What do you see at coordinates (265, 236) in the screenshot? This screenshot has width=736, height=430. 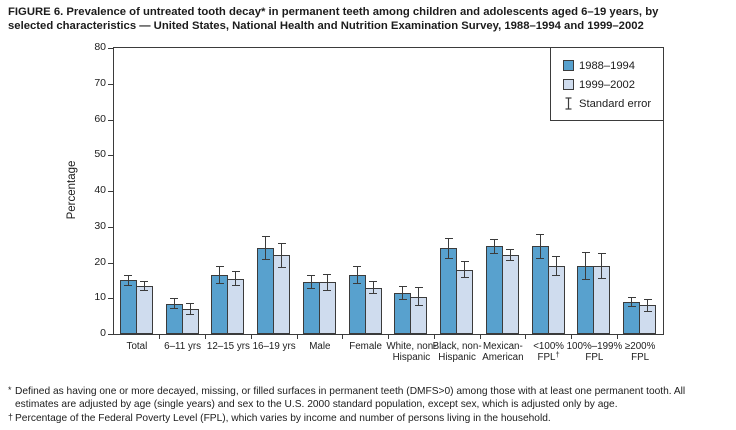 I see `error-cap-top-1988–1994-16-19-yrs` at bounding box center [265, 236].